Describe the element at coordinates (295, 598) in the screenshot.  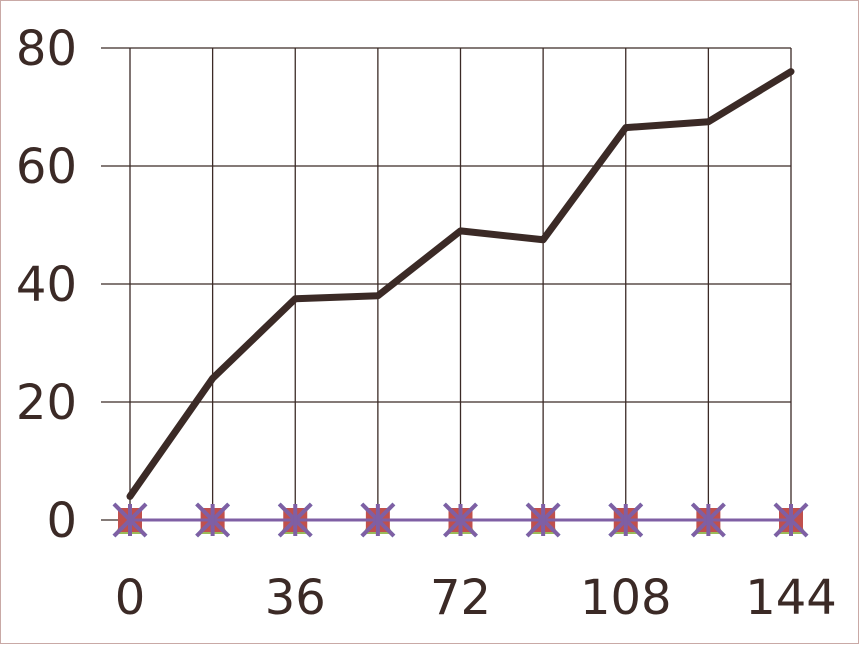
I see `x-tick-label: 36` at that location.